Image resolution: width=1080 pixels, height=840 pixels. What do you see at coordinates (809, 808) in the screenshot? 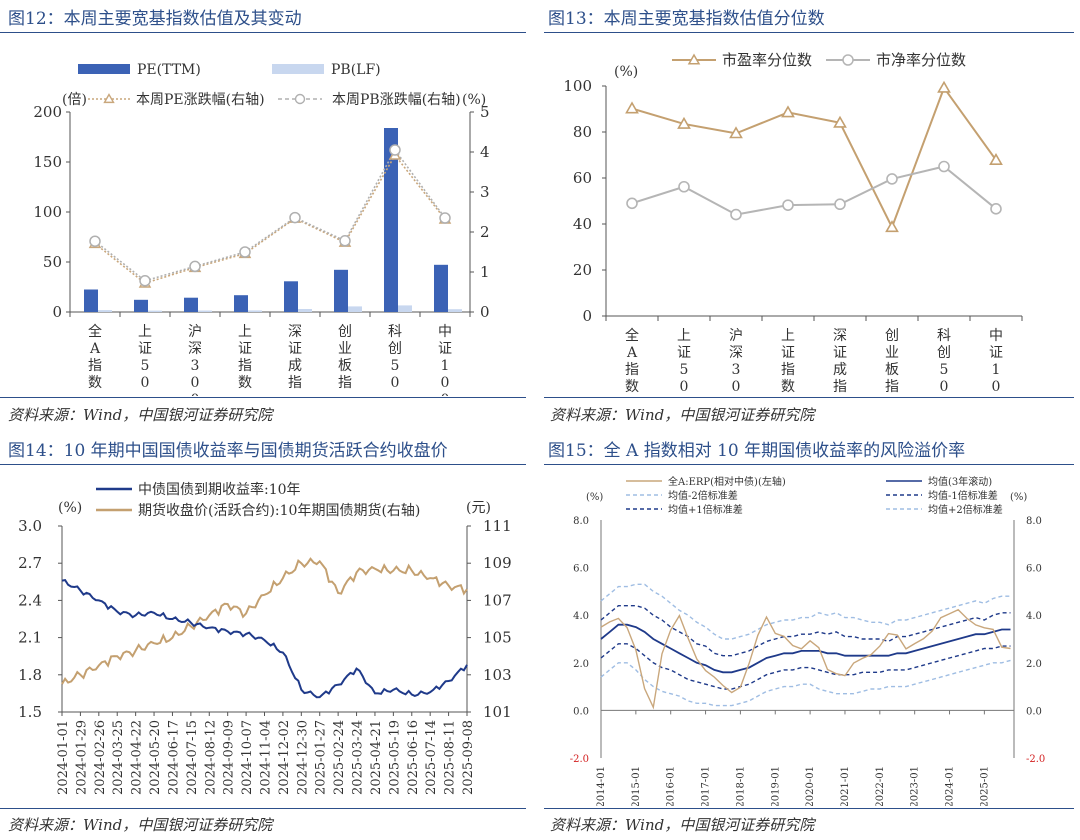
I see `fig15-bottom-rule` at bounding box center [809, 808].